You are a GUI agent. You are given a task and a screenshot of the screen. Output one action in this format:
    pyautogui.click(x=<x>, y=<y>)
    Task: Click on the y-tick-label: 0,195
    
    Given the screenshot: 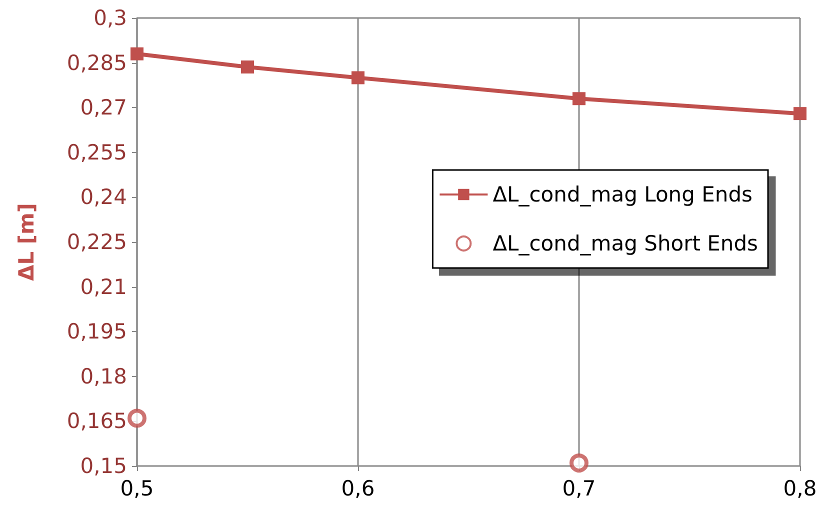 What is the action you would take?
    pyautogui.click(x=96, y=332)
    